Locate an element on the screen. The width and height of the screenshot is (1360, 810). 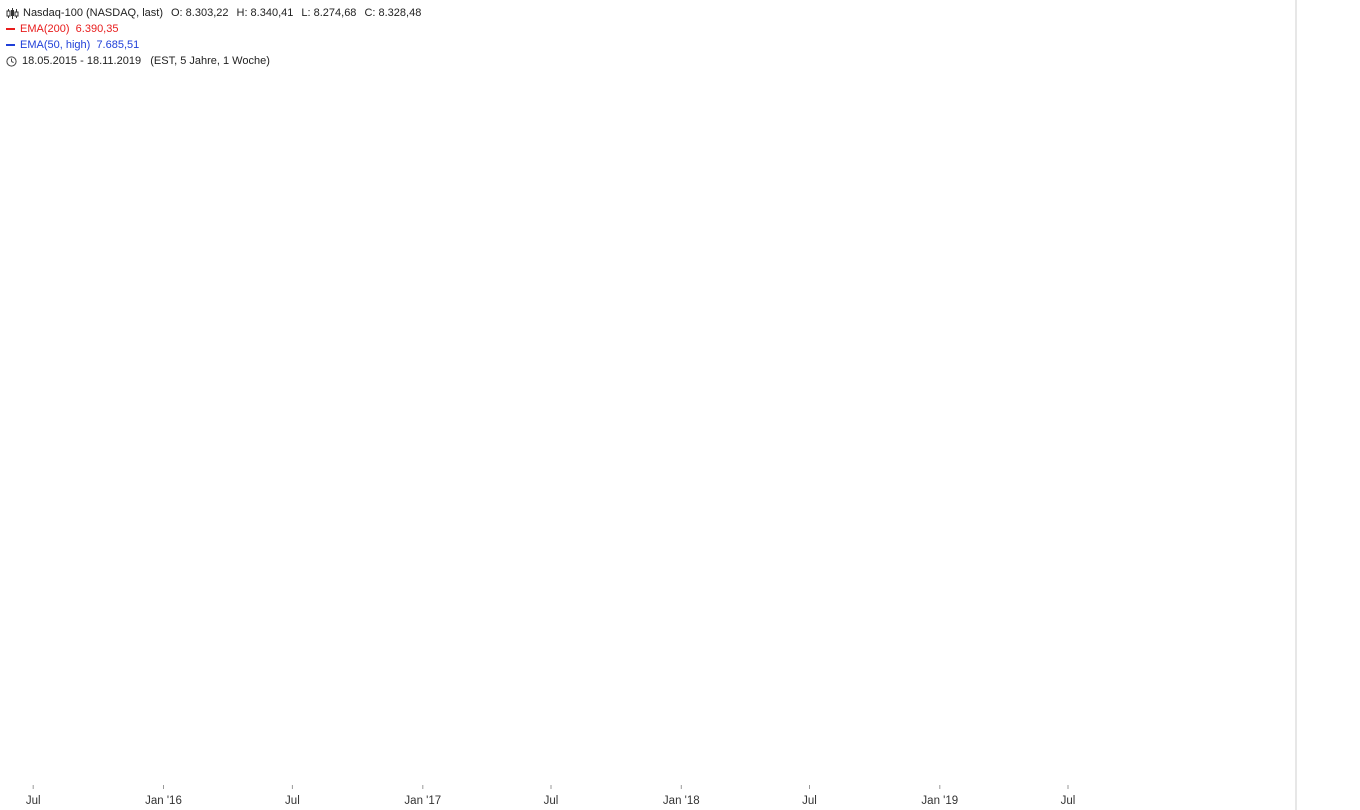
legend-close: C: 8.328,48 is located at coordinates (393, 13).